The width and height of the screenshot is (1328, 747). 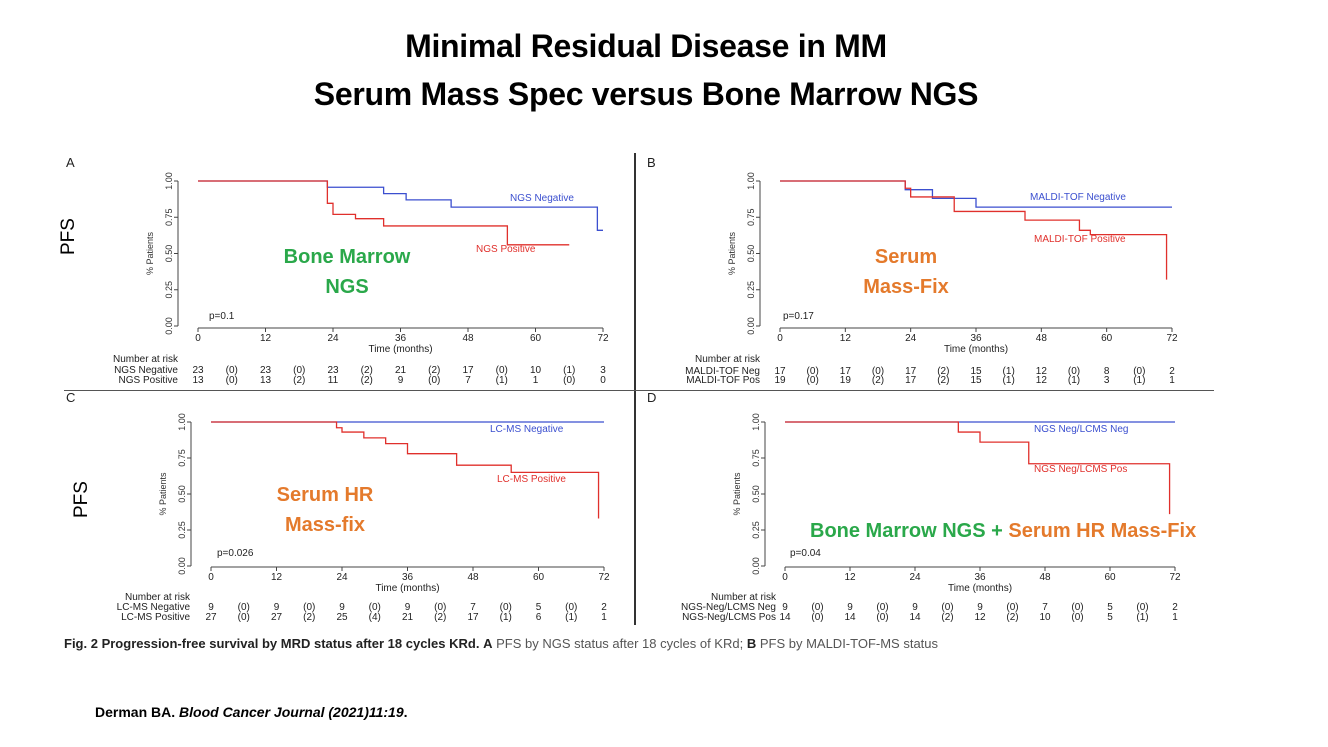 What do you see at coordinates (751, 254) in the screenshot?
I see `panel-b-y-tick-label: 0.50` at bounding box center [751, 254].